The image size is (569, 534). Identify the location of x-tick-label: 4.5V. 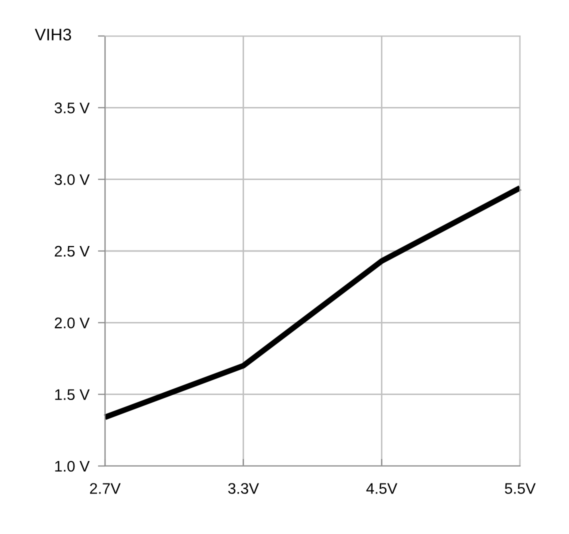
(382, 488).